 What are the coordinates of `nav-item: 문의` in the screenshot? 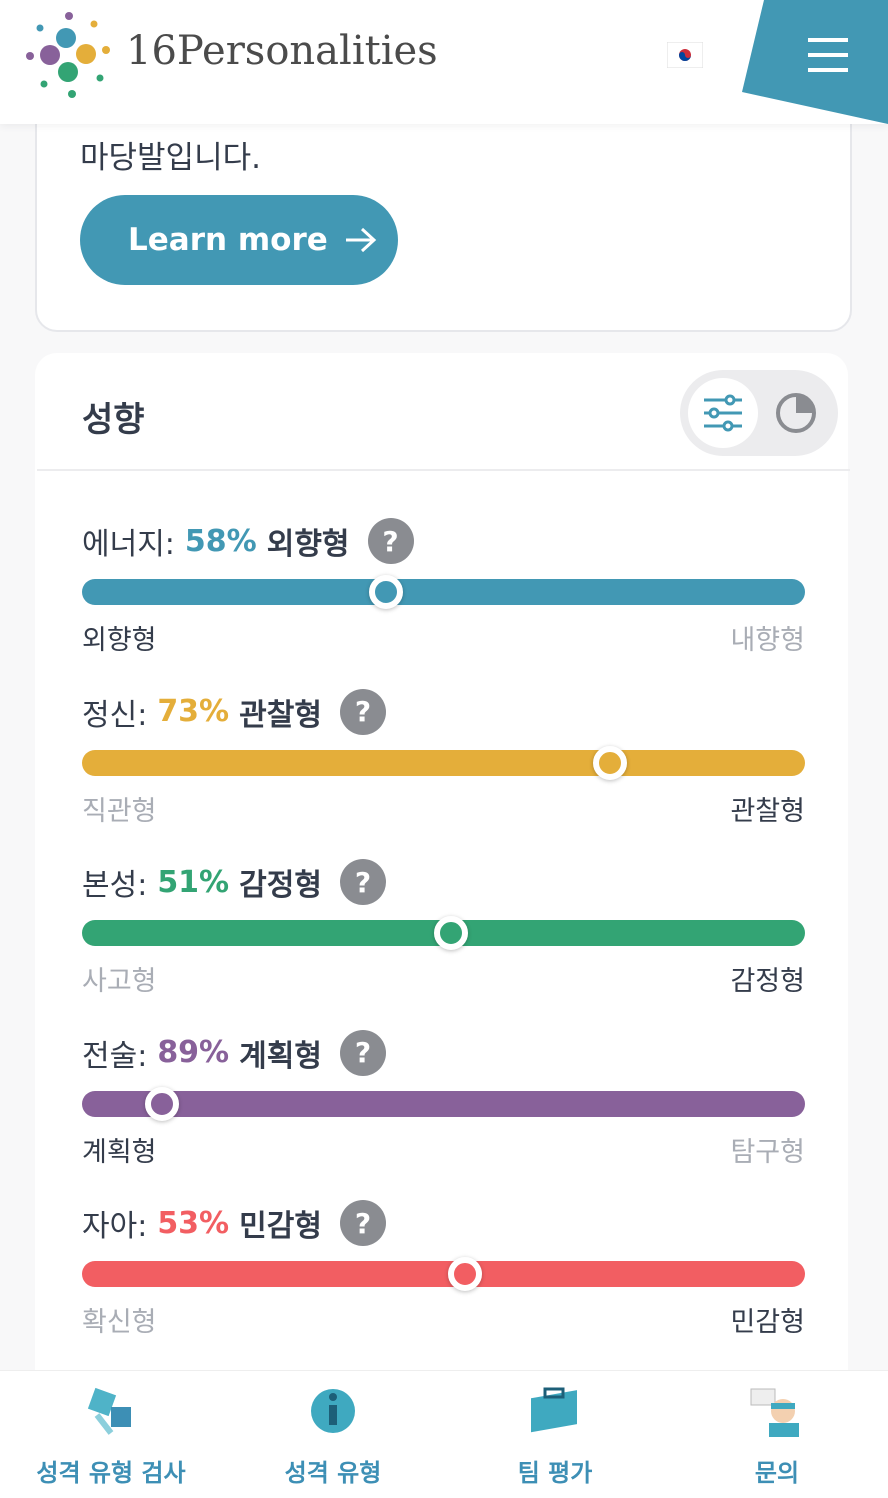 It's located at (777, 1434).